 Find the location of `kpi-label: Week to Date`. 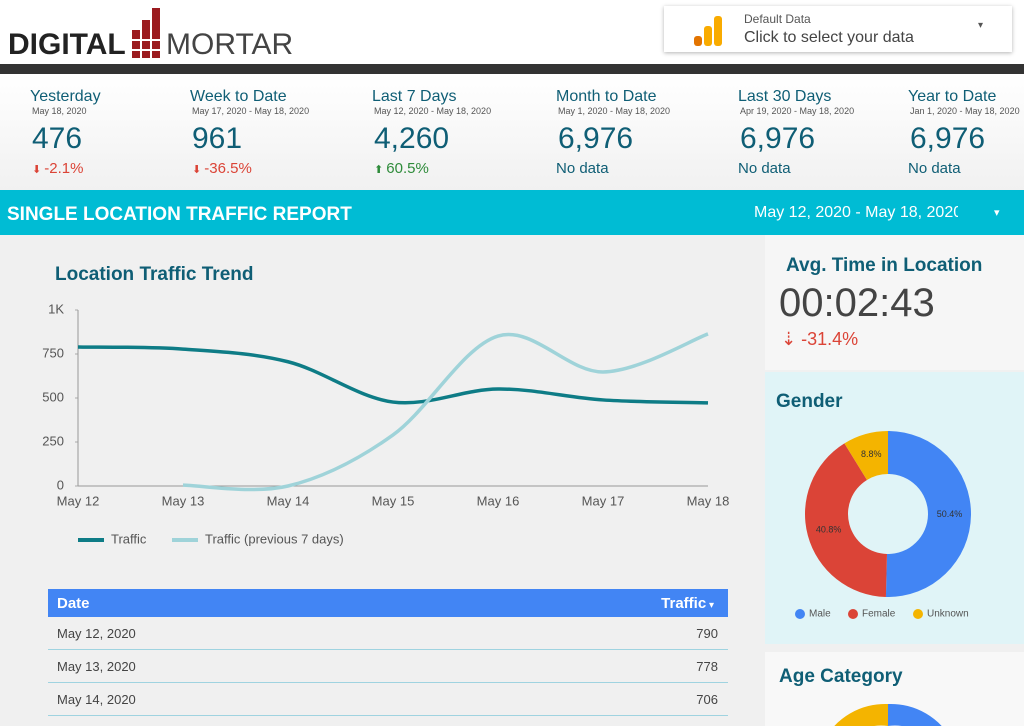

kpi-label: Week to Date is located at coordinates (238, 96).